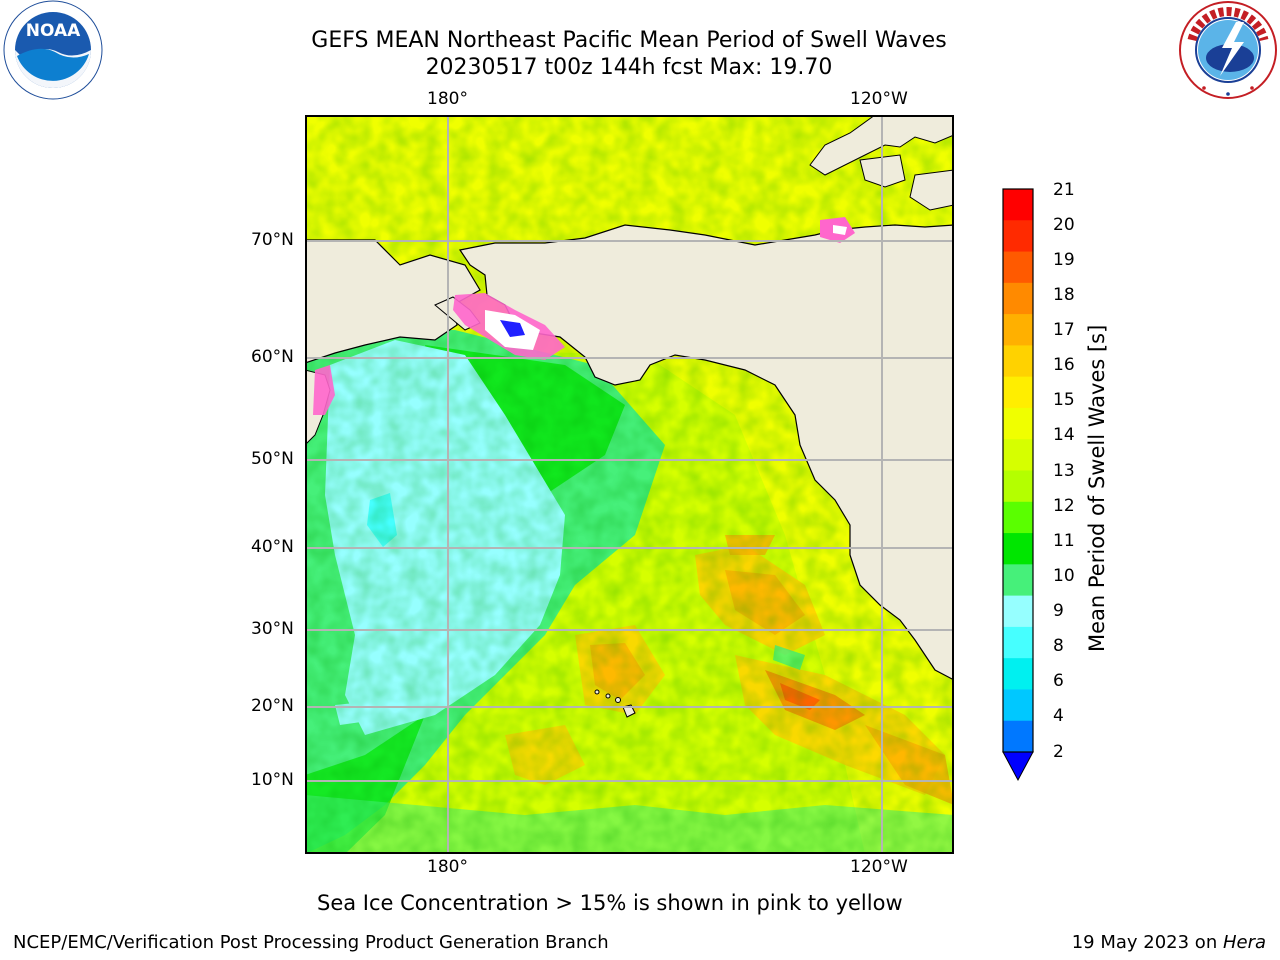 The height and width of the screenshot is (960, 1280). What do you see at coordinates (1018, 766) in the screenshot?
I see `colorbar-extend-triangle` at bounding box center [1018, 766].